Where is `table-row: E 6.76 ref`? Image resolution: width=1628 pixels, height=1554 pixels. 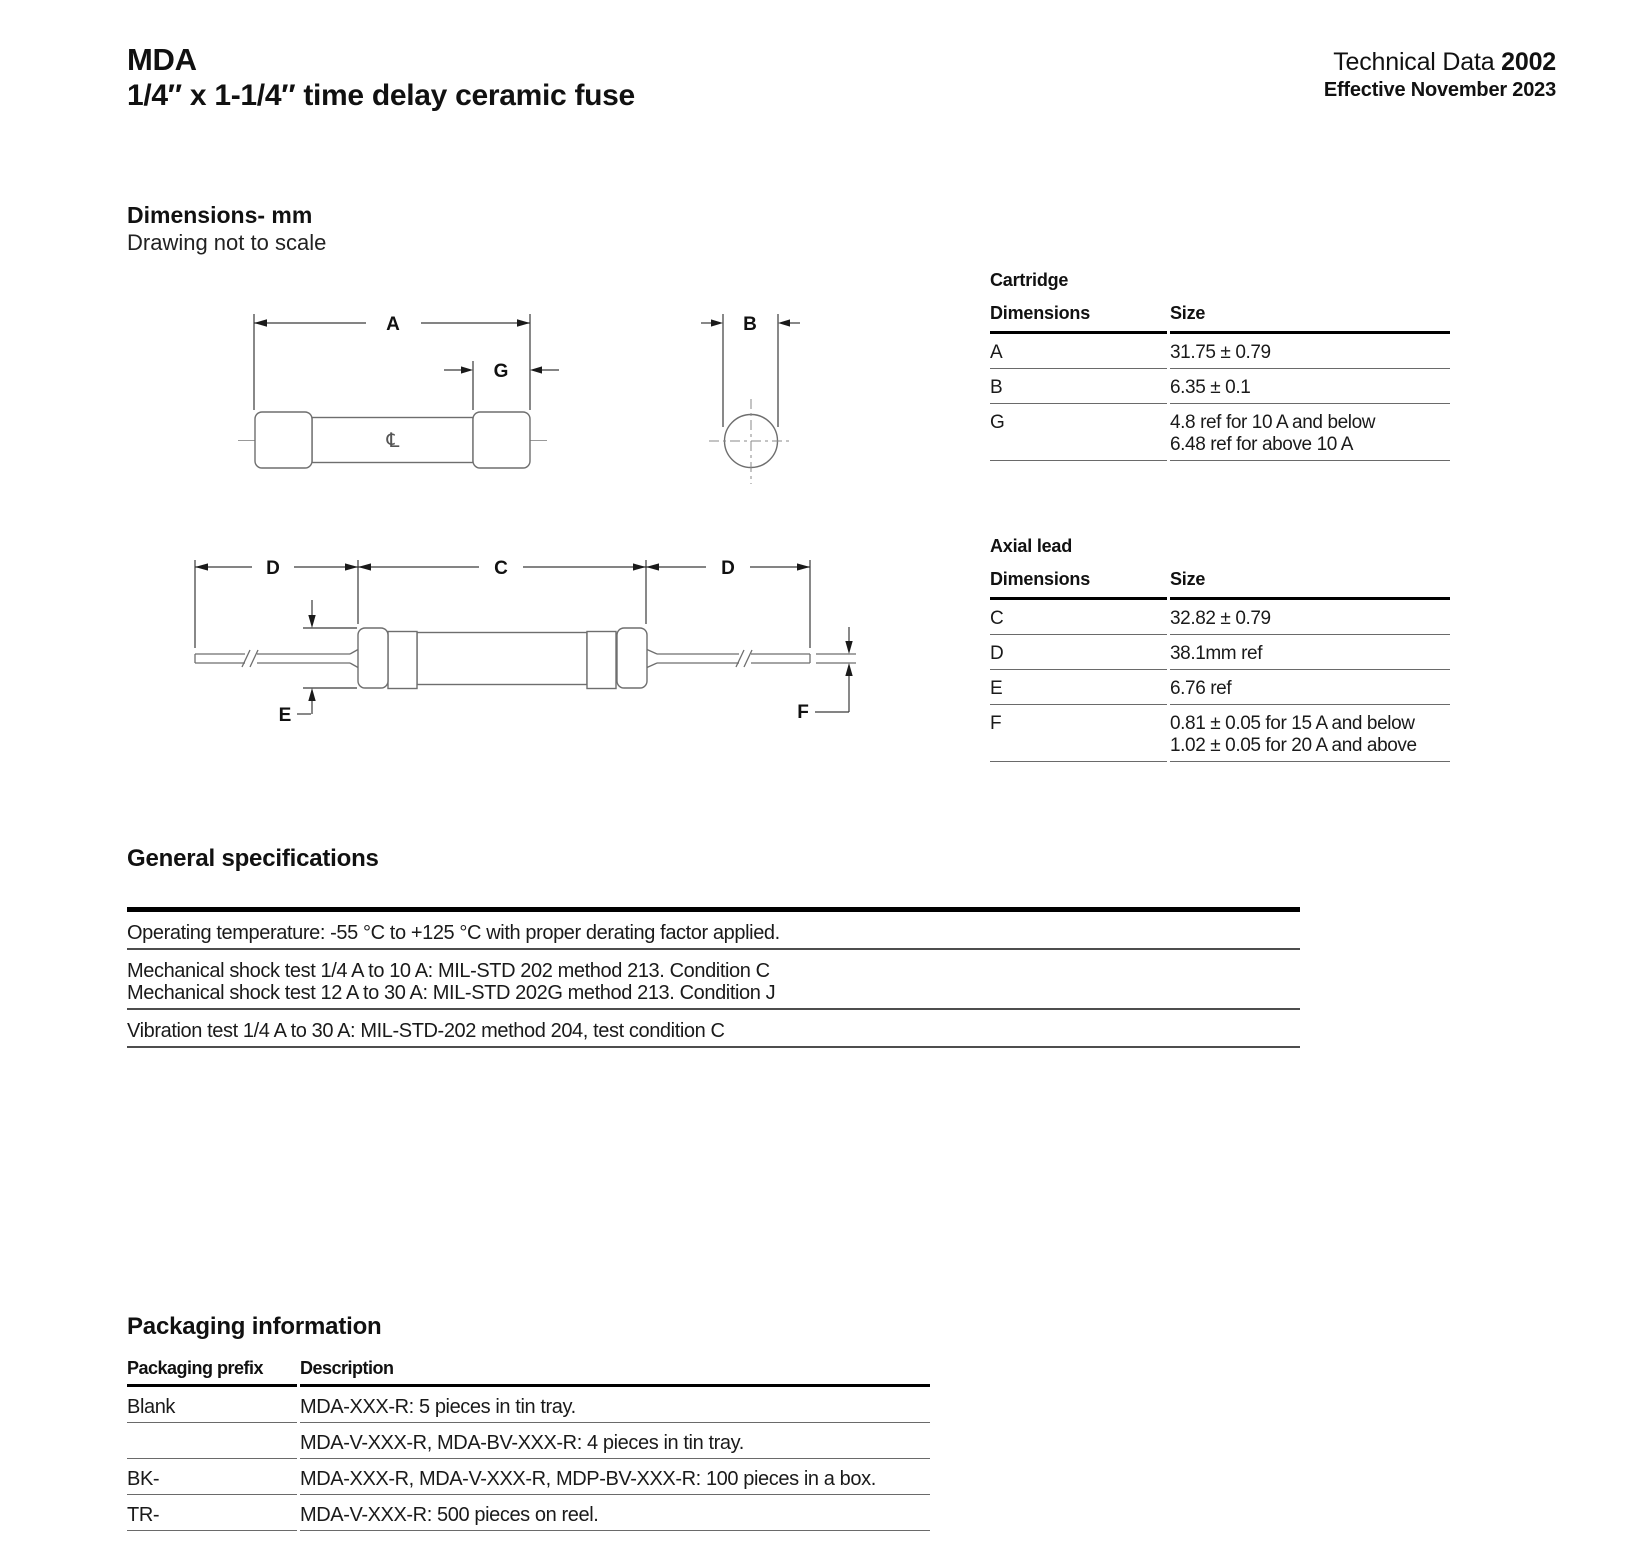
table-row: E 6.76 ref is located at coordinates (1220, 687).